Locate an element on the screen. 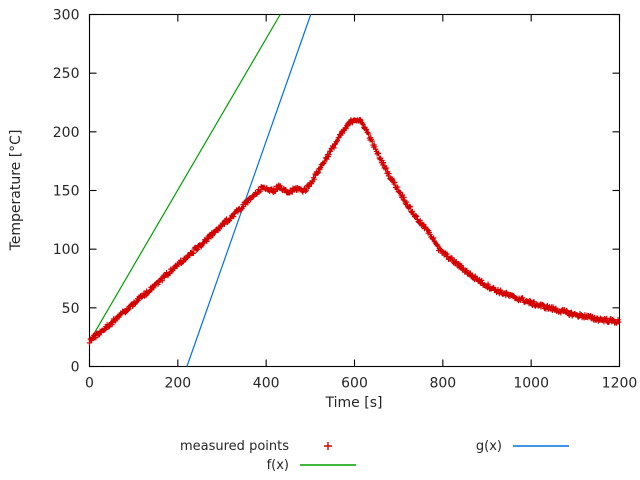 The image size is (640, 480). legend-label-2: f(x) is located at coordinates (278, 465).